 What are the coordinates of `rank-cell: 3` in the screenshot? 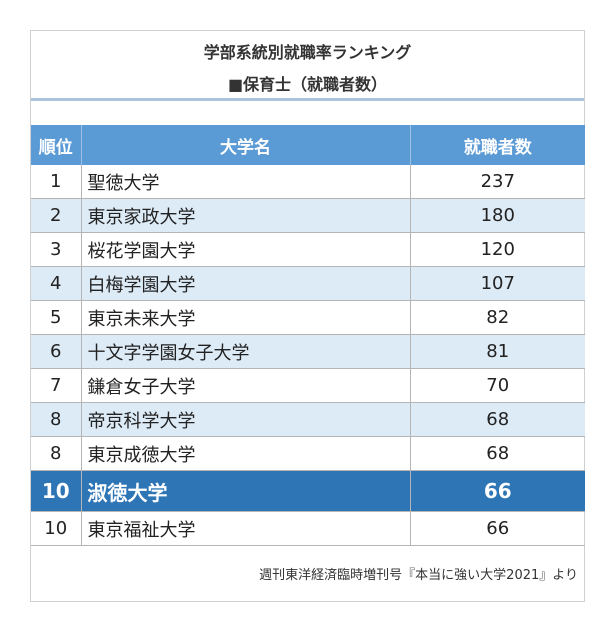 It's located at (56, 249).